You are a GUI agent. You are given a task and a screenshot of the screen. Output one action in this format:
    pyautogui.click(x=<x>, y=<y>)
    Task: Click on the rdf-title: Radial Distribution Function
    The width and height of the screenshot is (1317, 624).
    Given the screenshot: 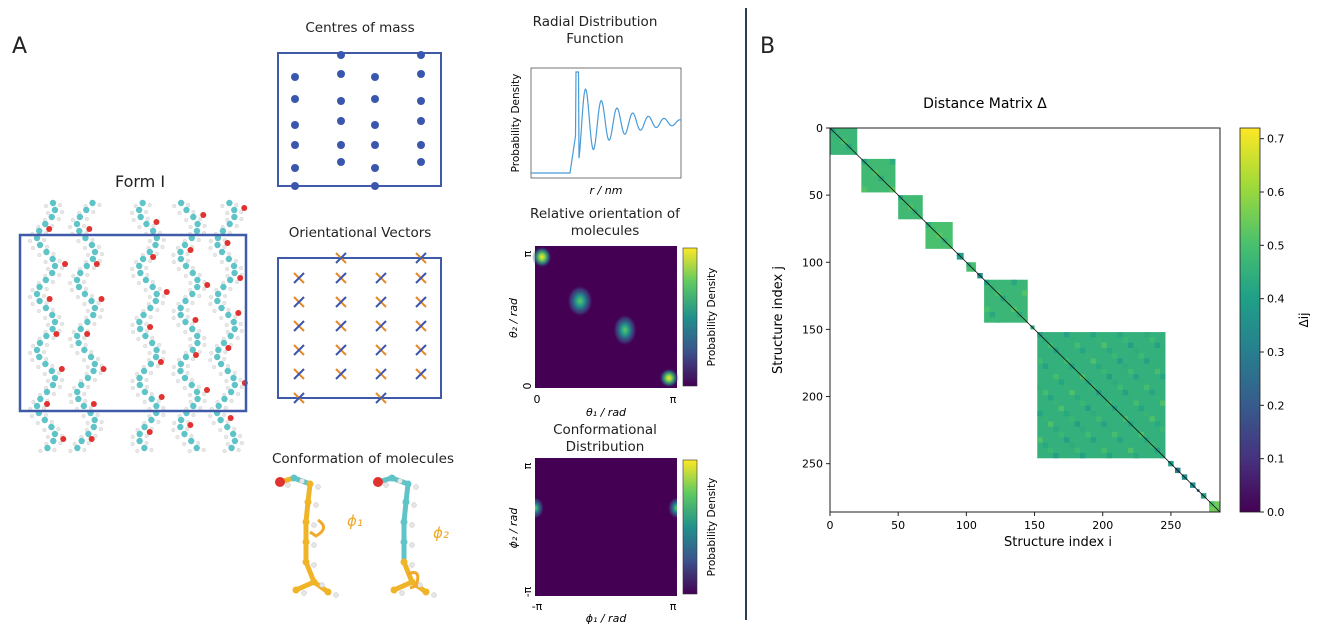 What is the action you would take?
    pyautogui.click(x=595, y=31)
    